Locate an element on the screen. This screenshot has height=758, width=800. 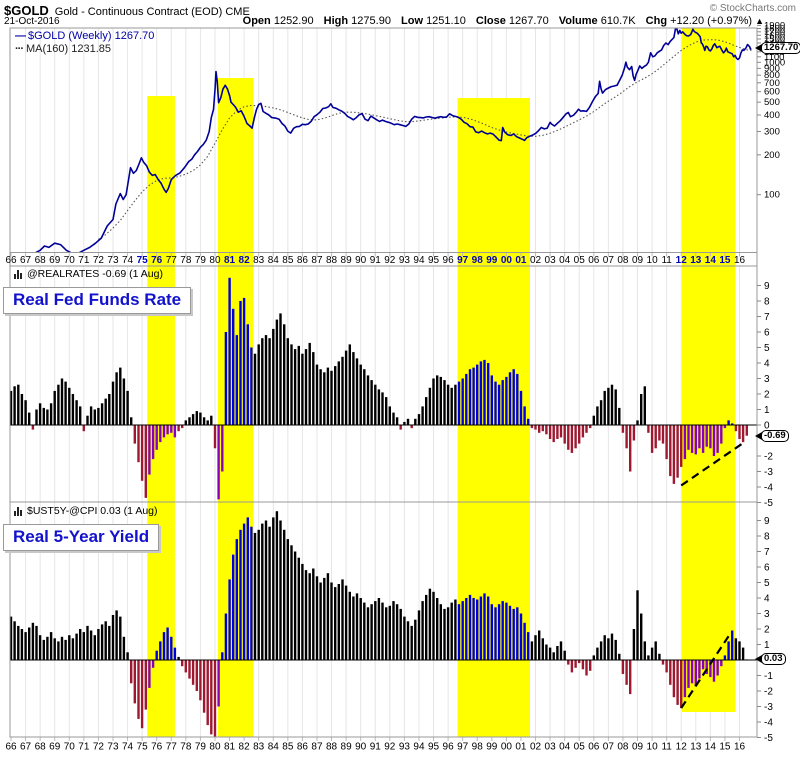
svg-text: 85 is located at coordinates (288, 260).